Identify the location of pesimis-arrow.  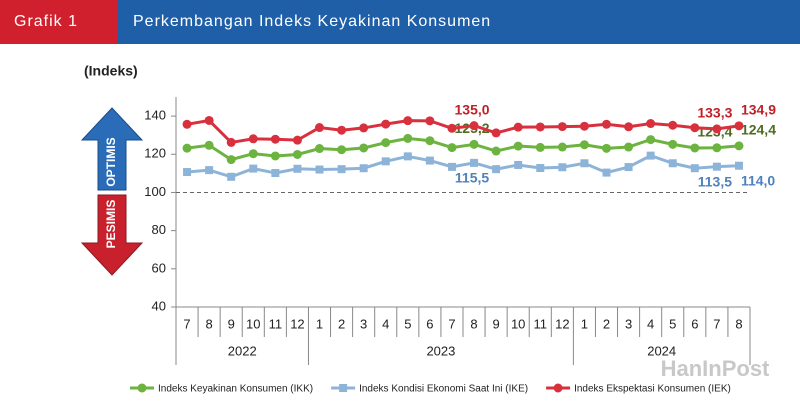
(112, 235).